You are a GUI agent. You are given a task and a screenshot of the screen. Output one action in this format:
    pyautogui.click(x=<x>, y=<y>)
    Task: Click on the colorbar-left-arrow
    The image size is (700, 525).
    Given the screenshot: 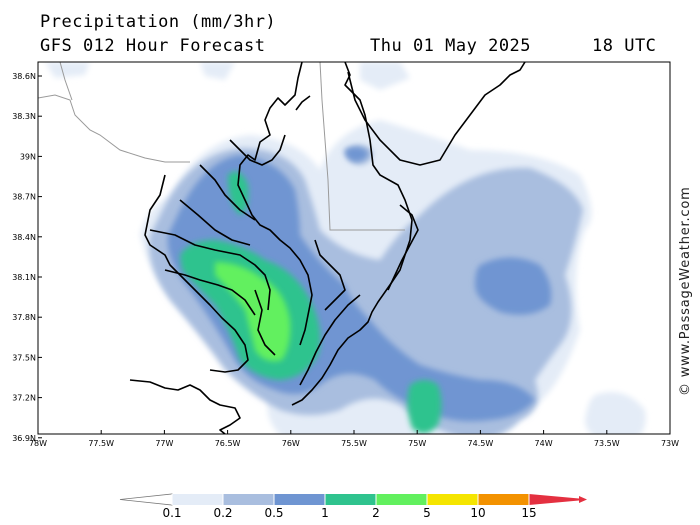 What is the action you would take?
    pyautogui.click(x=146, y=499)
    